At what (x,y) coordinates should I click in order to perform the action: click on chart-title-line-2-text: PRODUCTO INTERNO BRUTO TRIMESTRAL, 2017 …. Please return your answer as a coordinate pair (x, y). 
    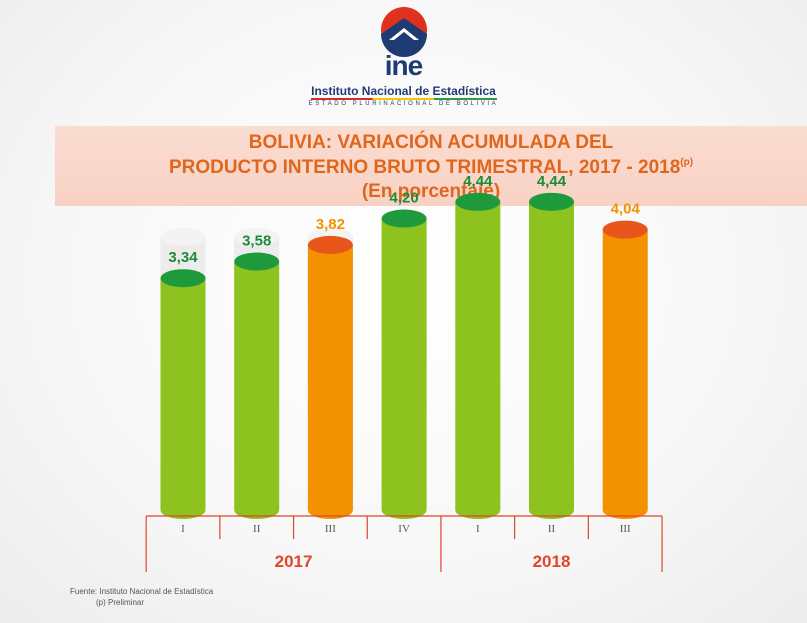
    Looking at the image, I should click on (424, 167).